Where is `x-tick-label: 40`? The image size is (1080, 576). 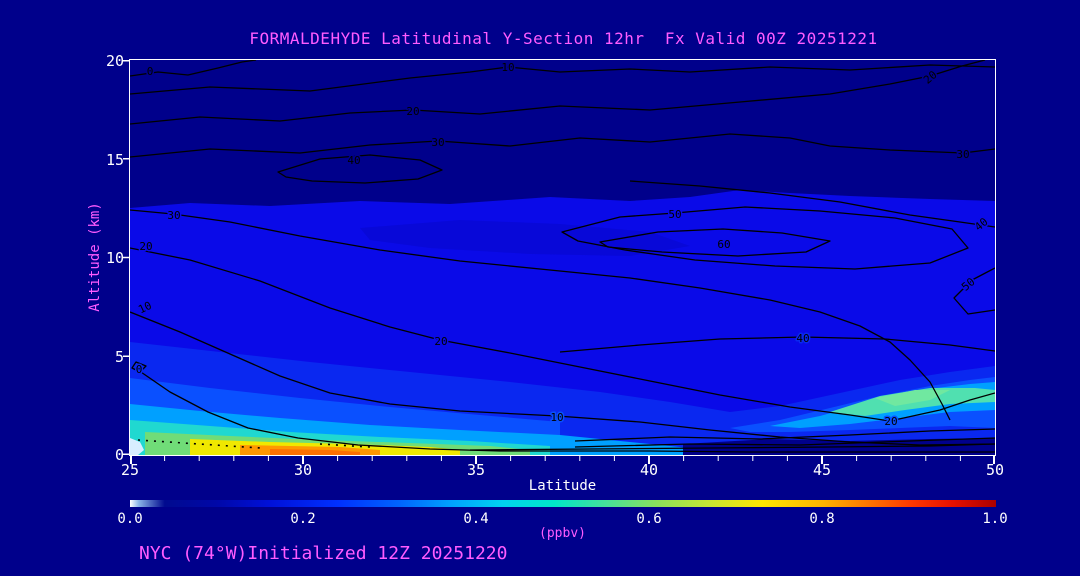
x-tick-label: 40 is located at coordinates (649, 470).